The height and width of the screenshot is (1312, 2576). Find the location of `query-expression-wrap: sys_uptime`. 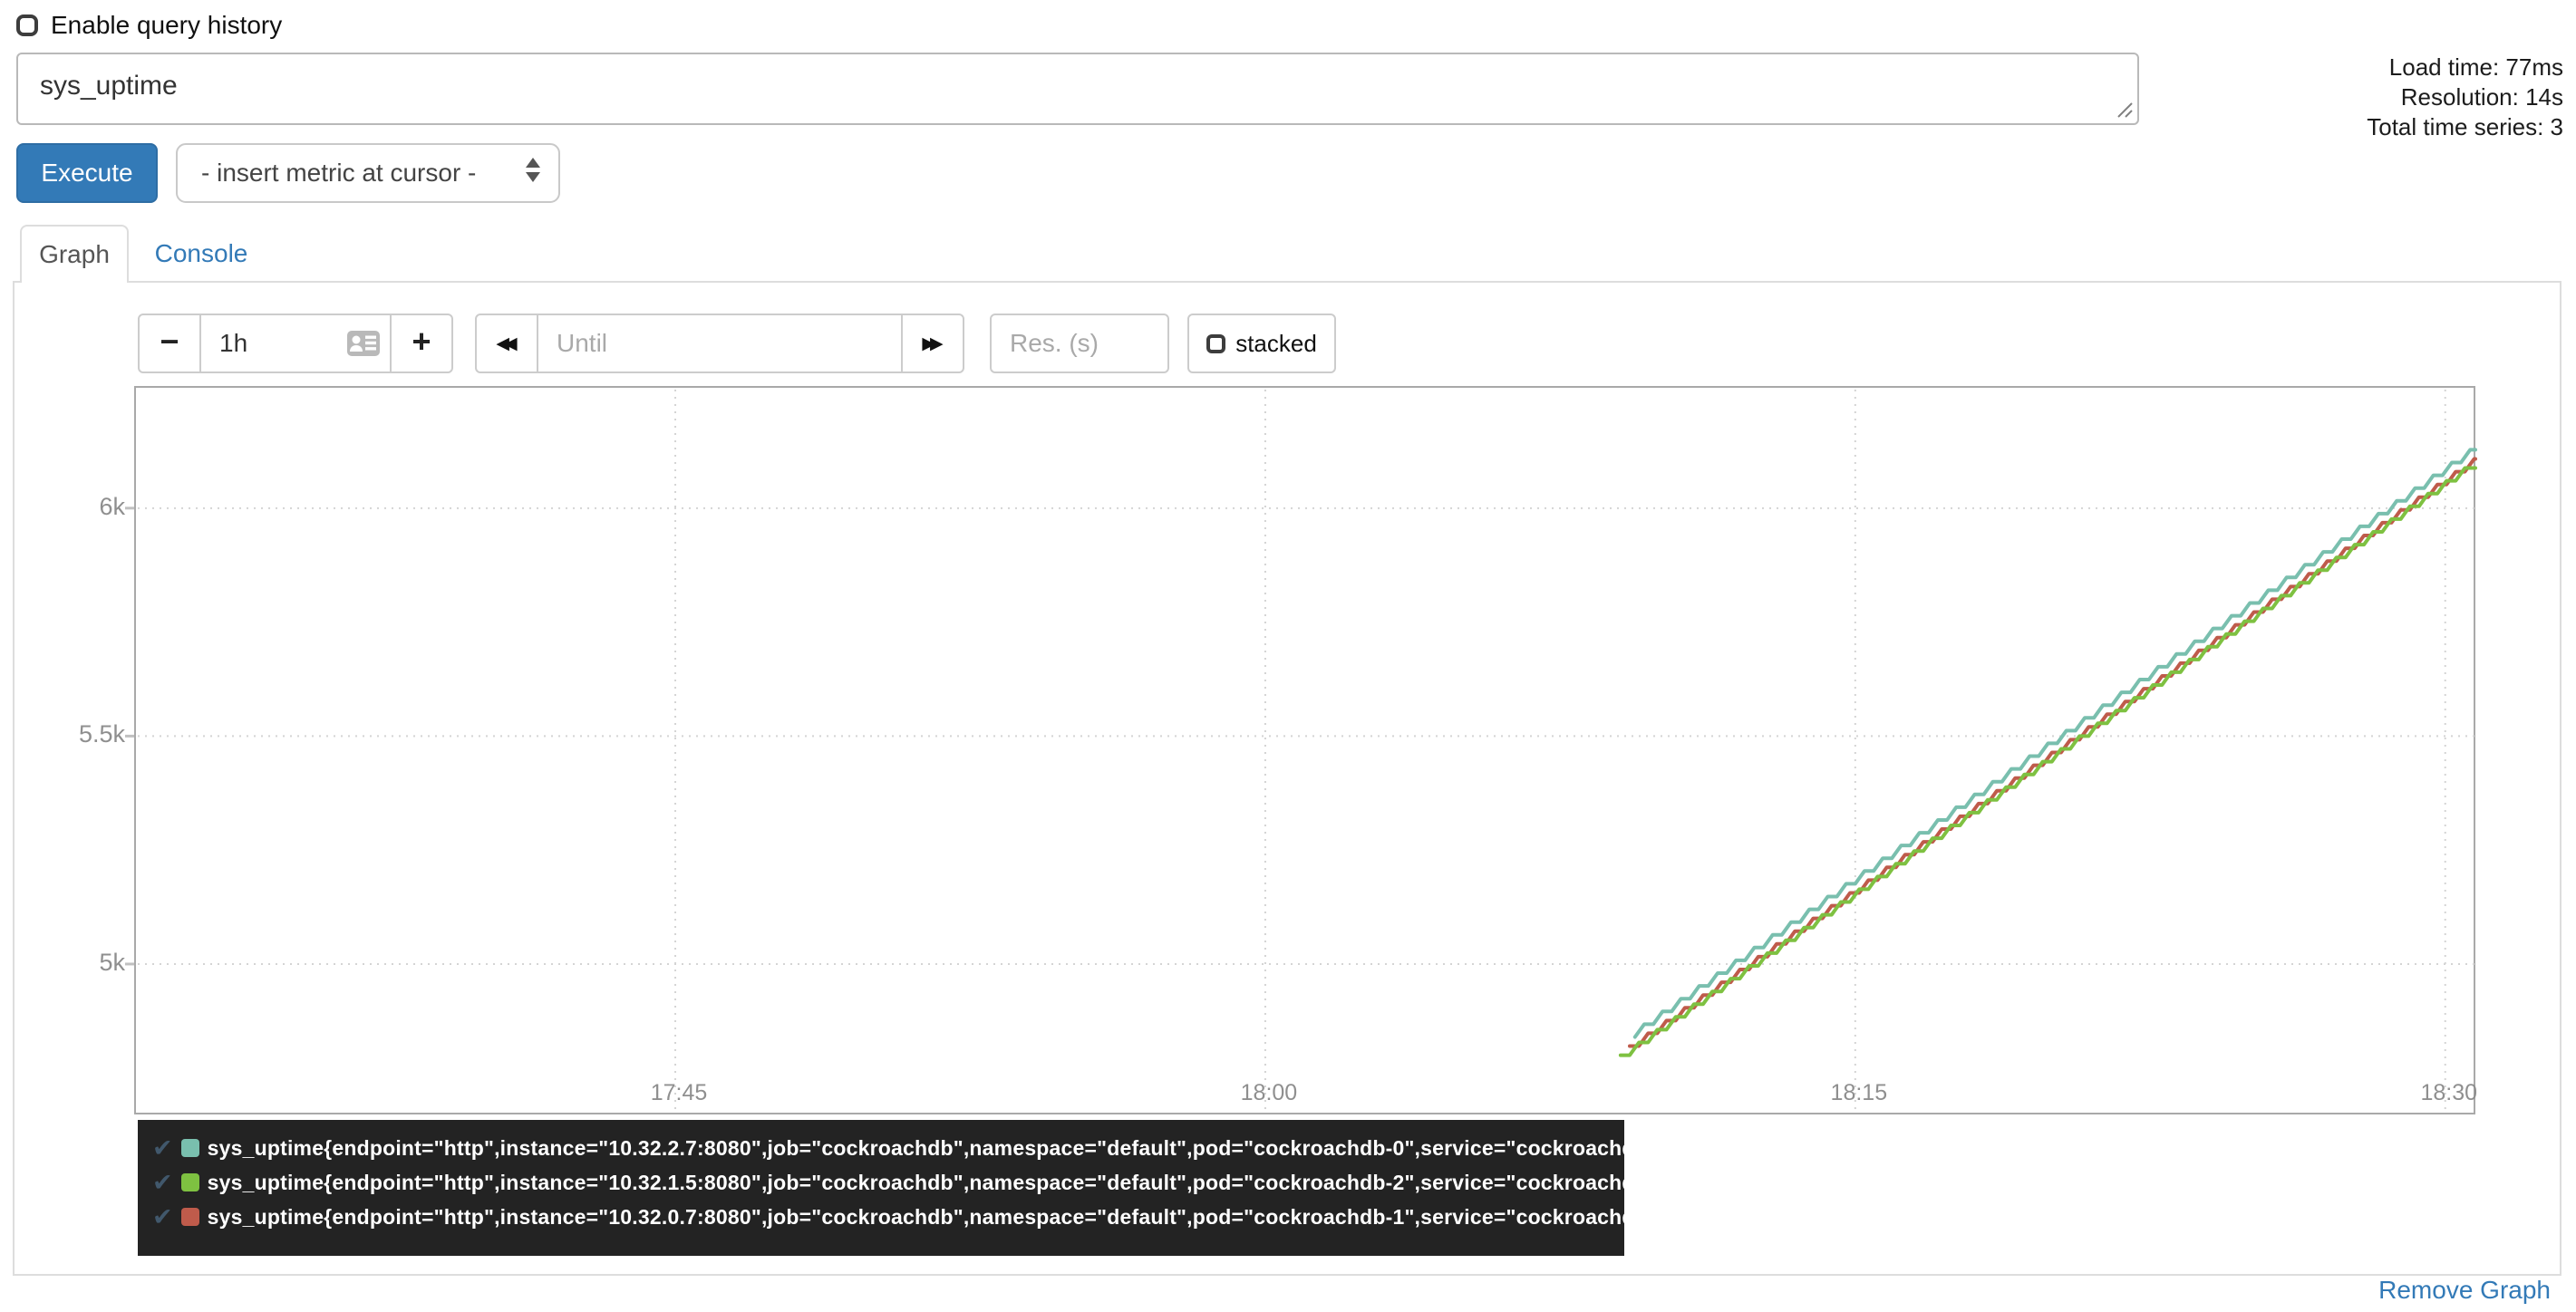

query-expression-wrap: sys_uptime is located at coordinates (1077, 89).